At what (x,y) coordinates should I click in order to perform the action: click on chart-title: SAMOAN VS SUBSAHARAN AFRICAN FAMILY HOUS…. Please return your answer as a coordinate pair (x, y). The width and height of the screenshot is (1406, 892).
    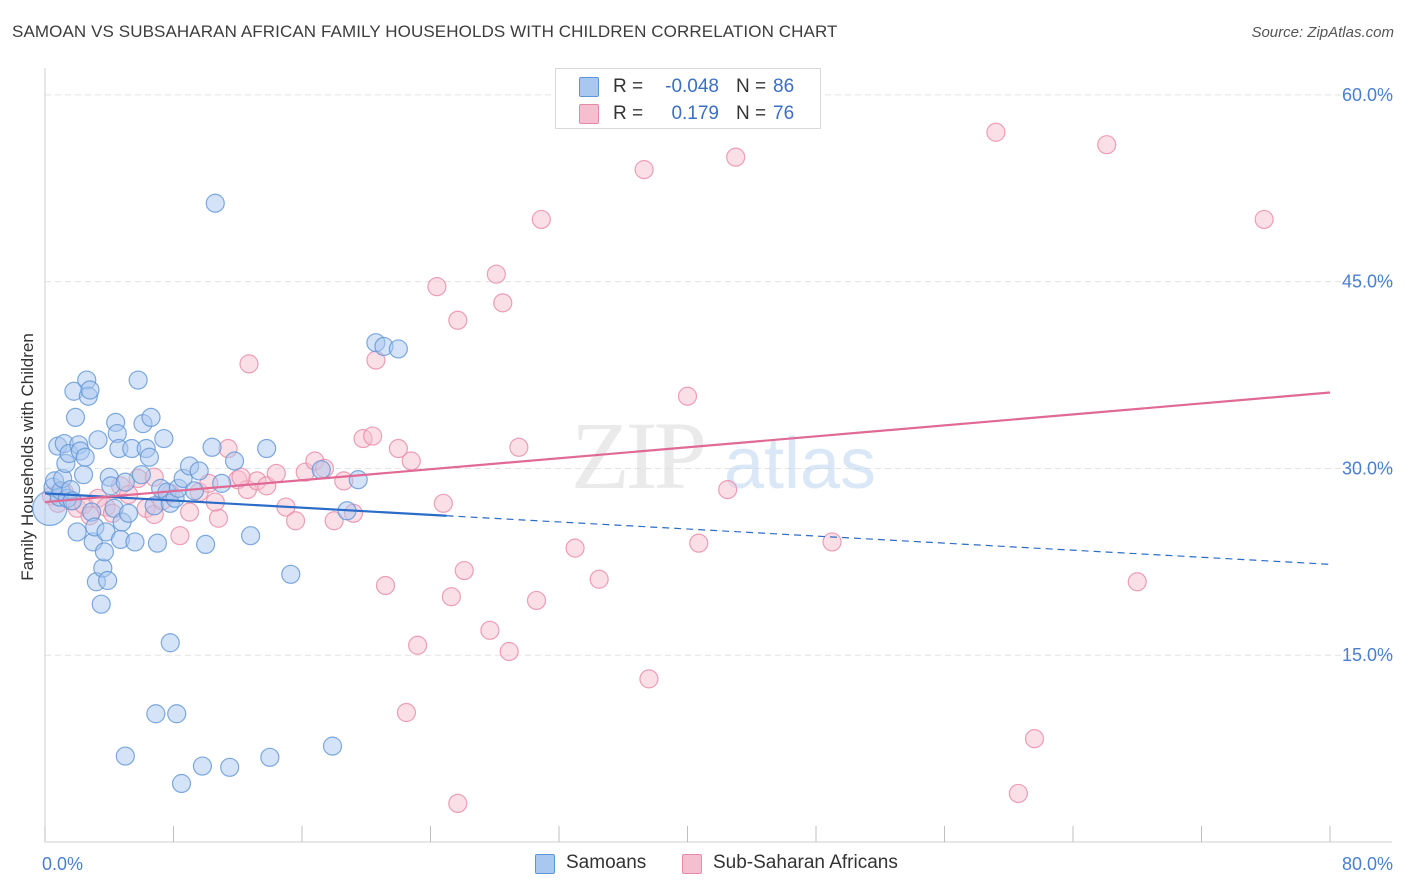
    Looking at the image, I should click on (425, 31).